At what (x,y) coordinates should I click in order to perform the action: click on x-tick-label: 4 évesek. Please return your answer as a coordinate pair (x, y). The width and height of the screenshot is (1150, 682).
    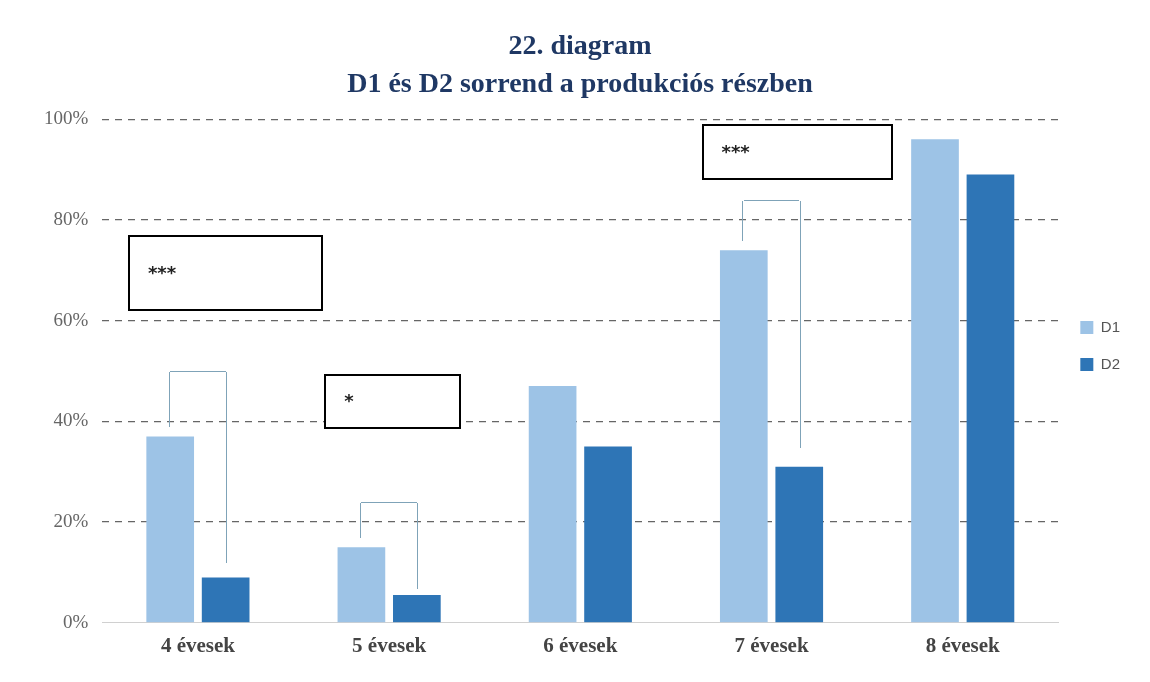
    Looking at the image, I should click on (198, 644).